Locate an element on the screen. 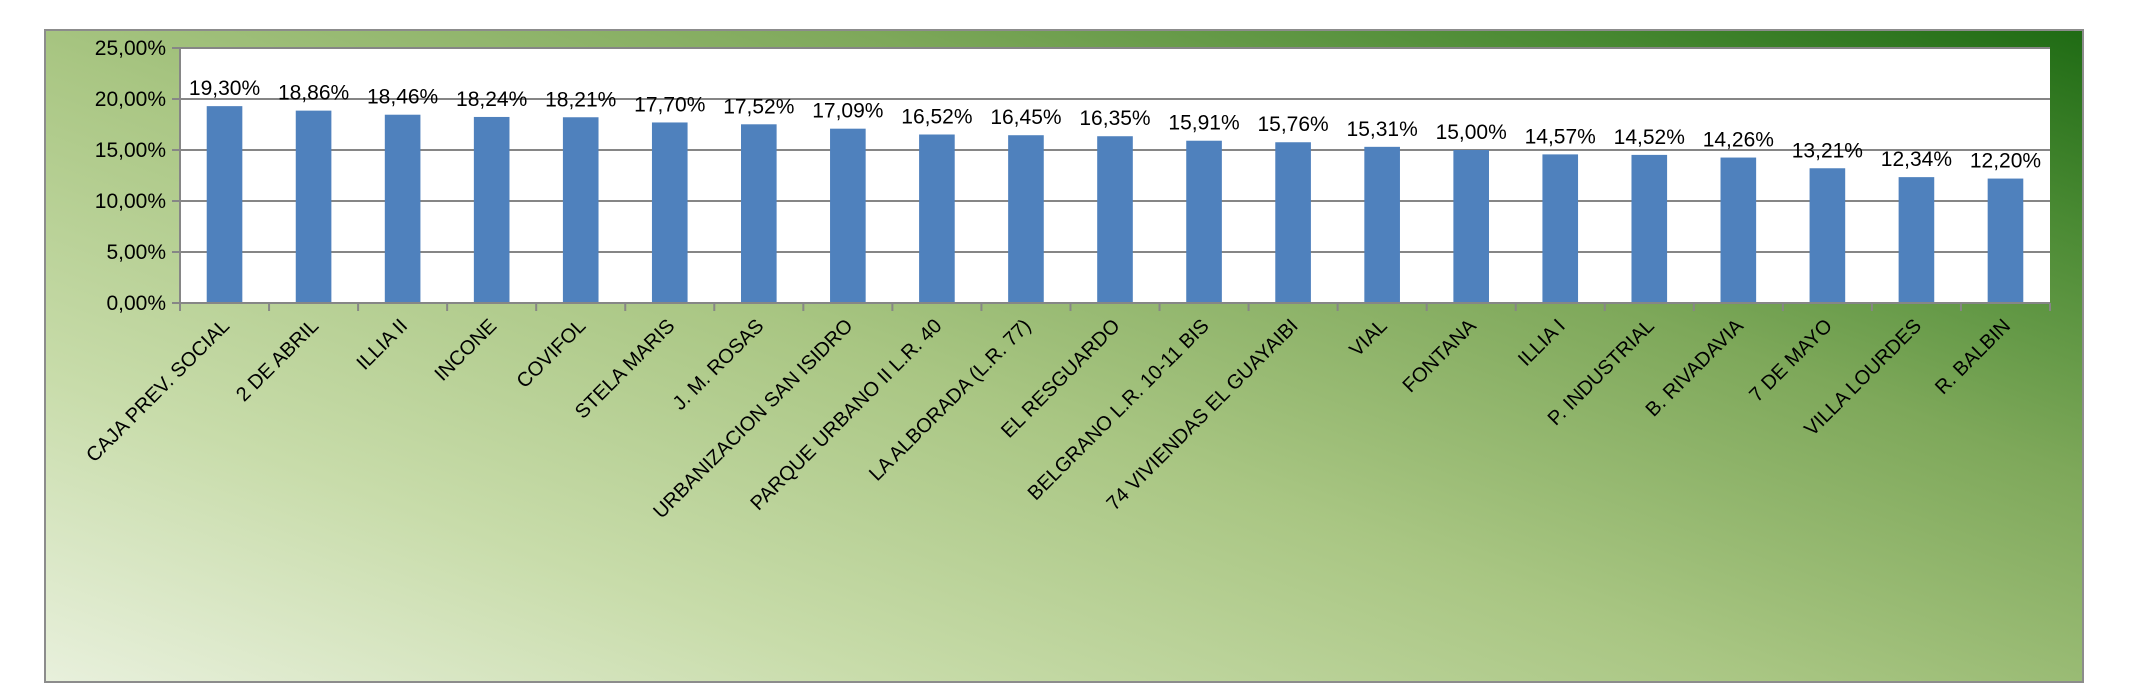  data-label: 19,30% is located at coordinates (224, 88).